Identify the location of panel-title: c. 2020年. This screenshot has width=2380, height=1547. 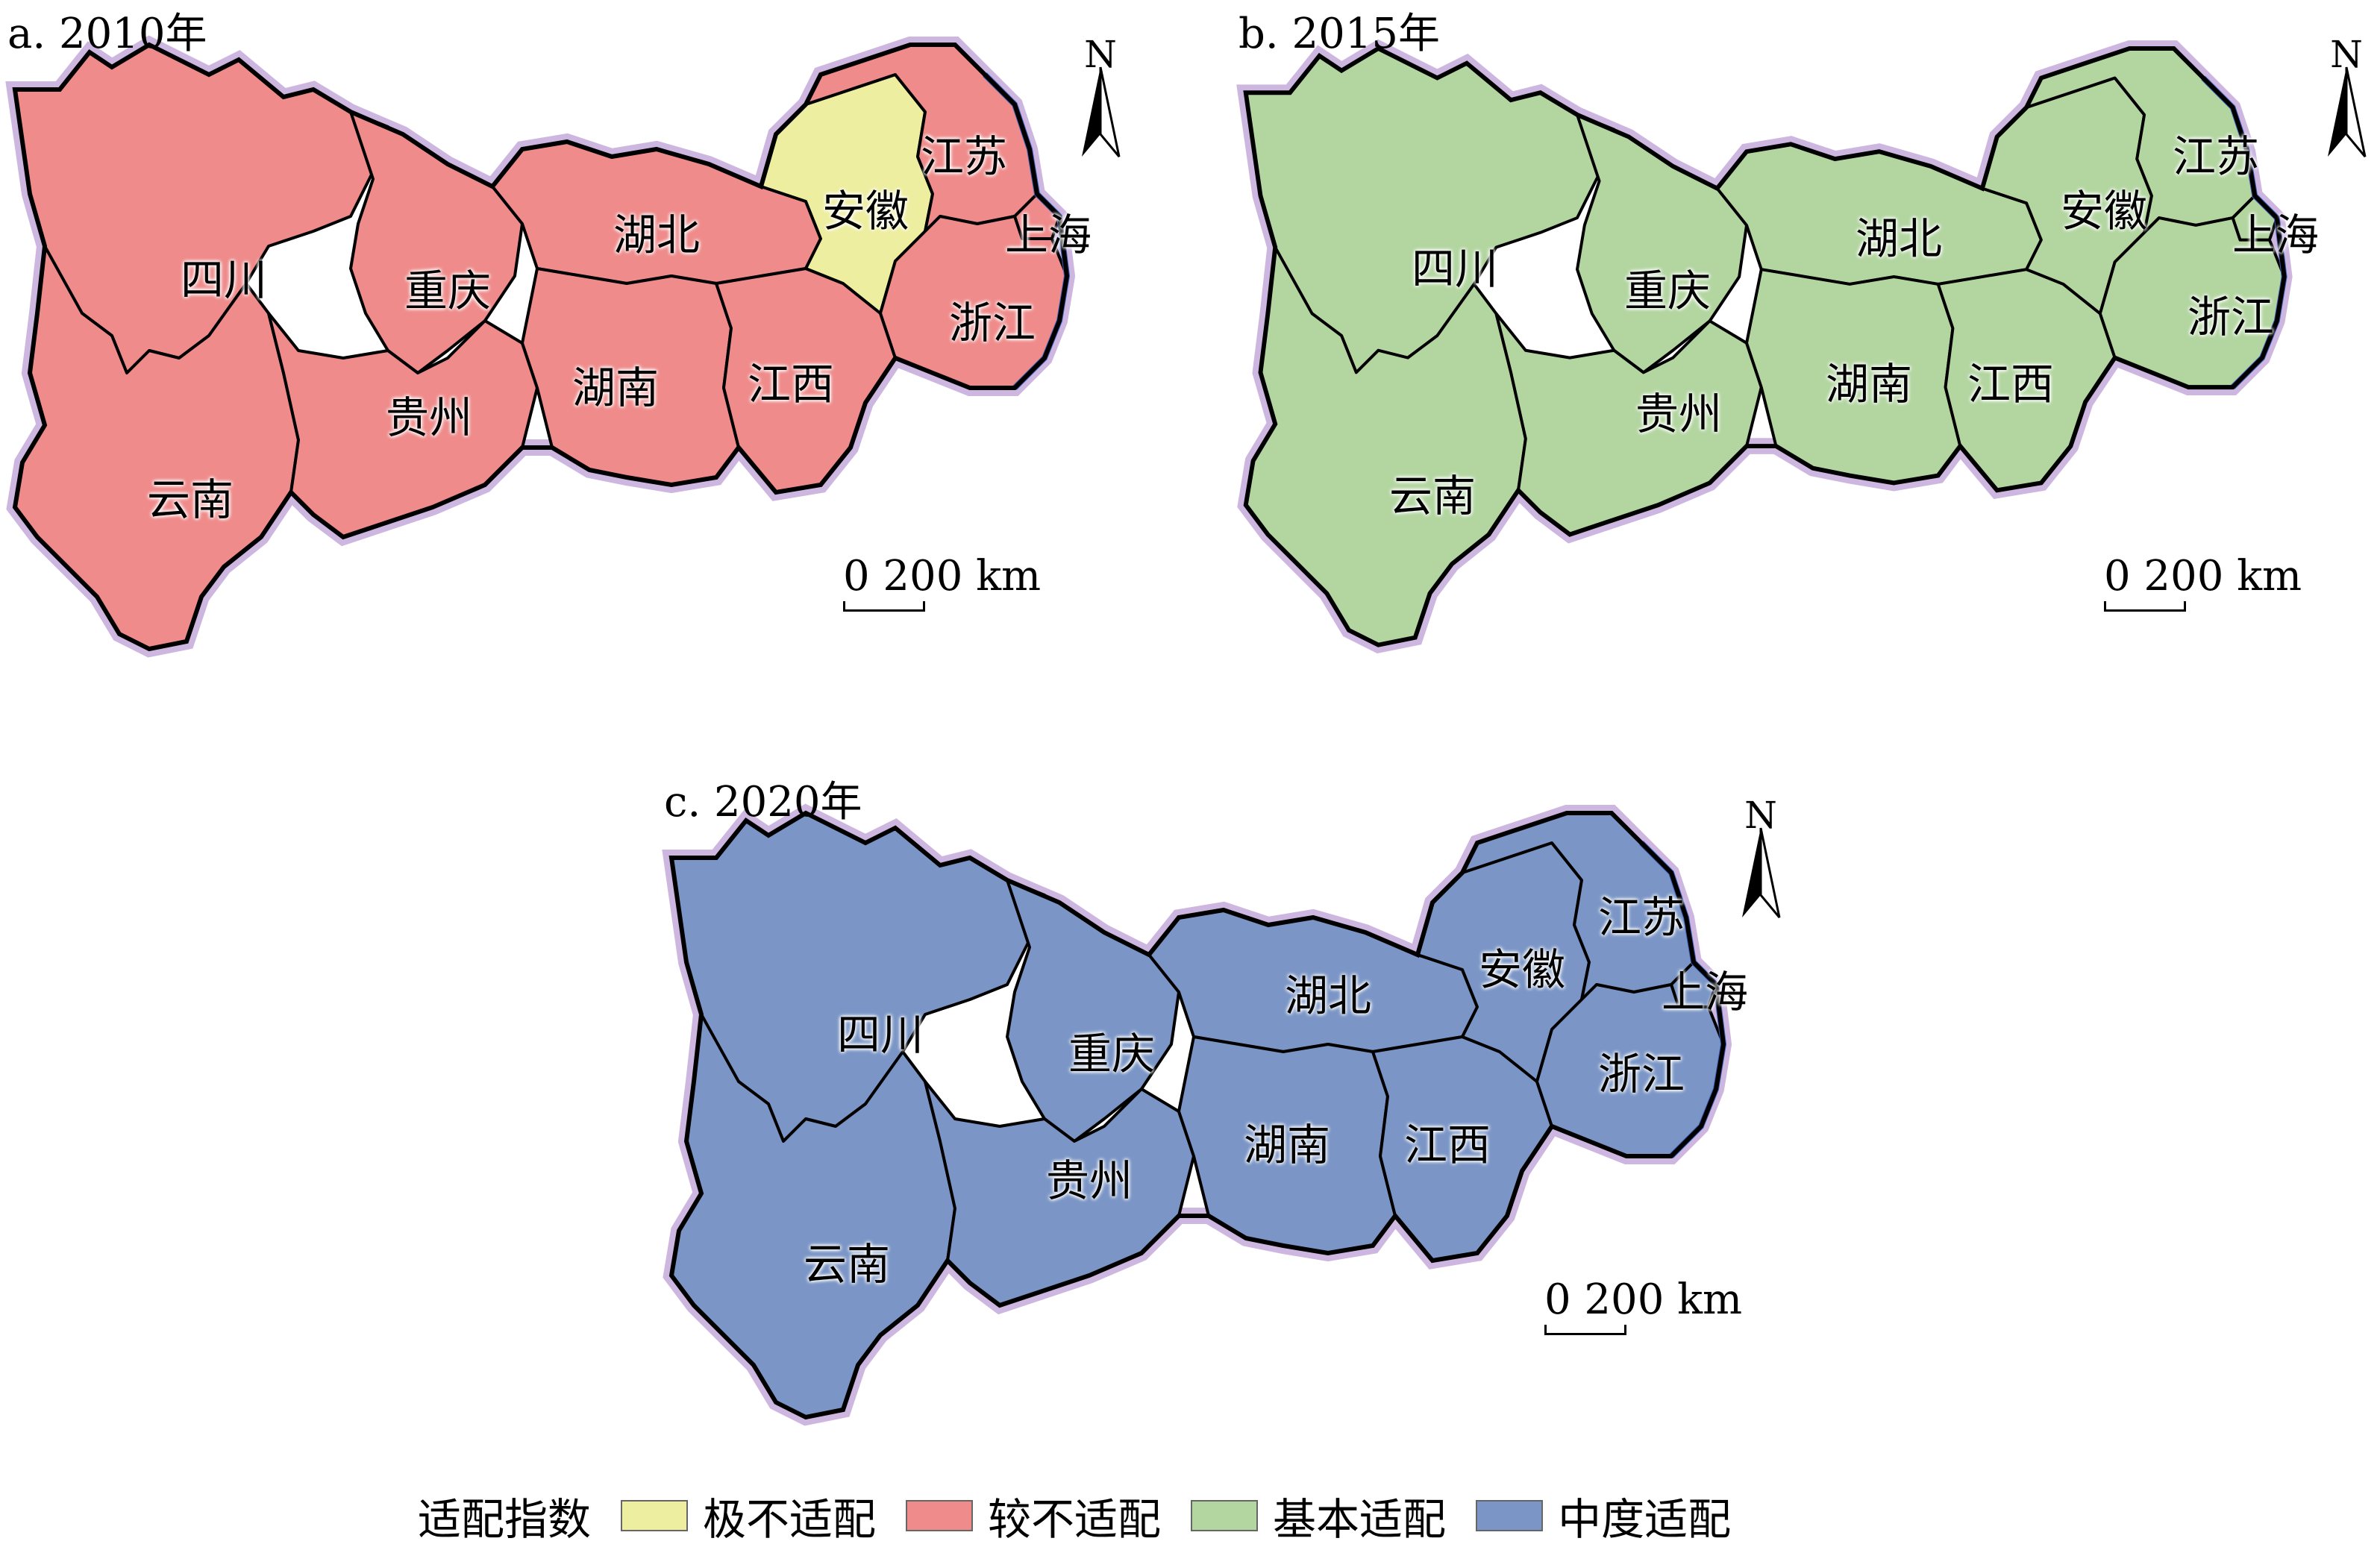
(763, 802).